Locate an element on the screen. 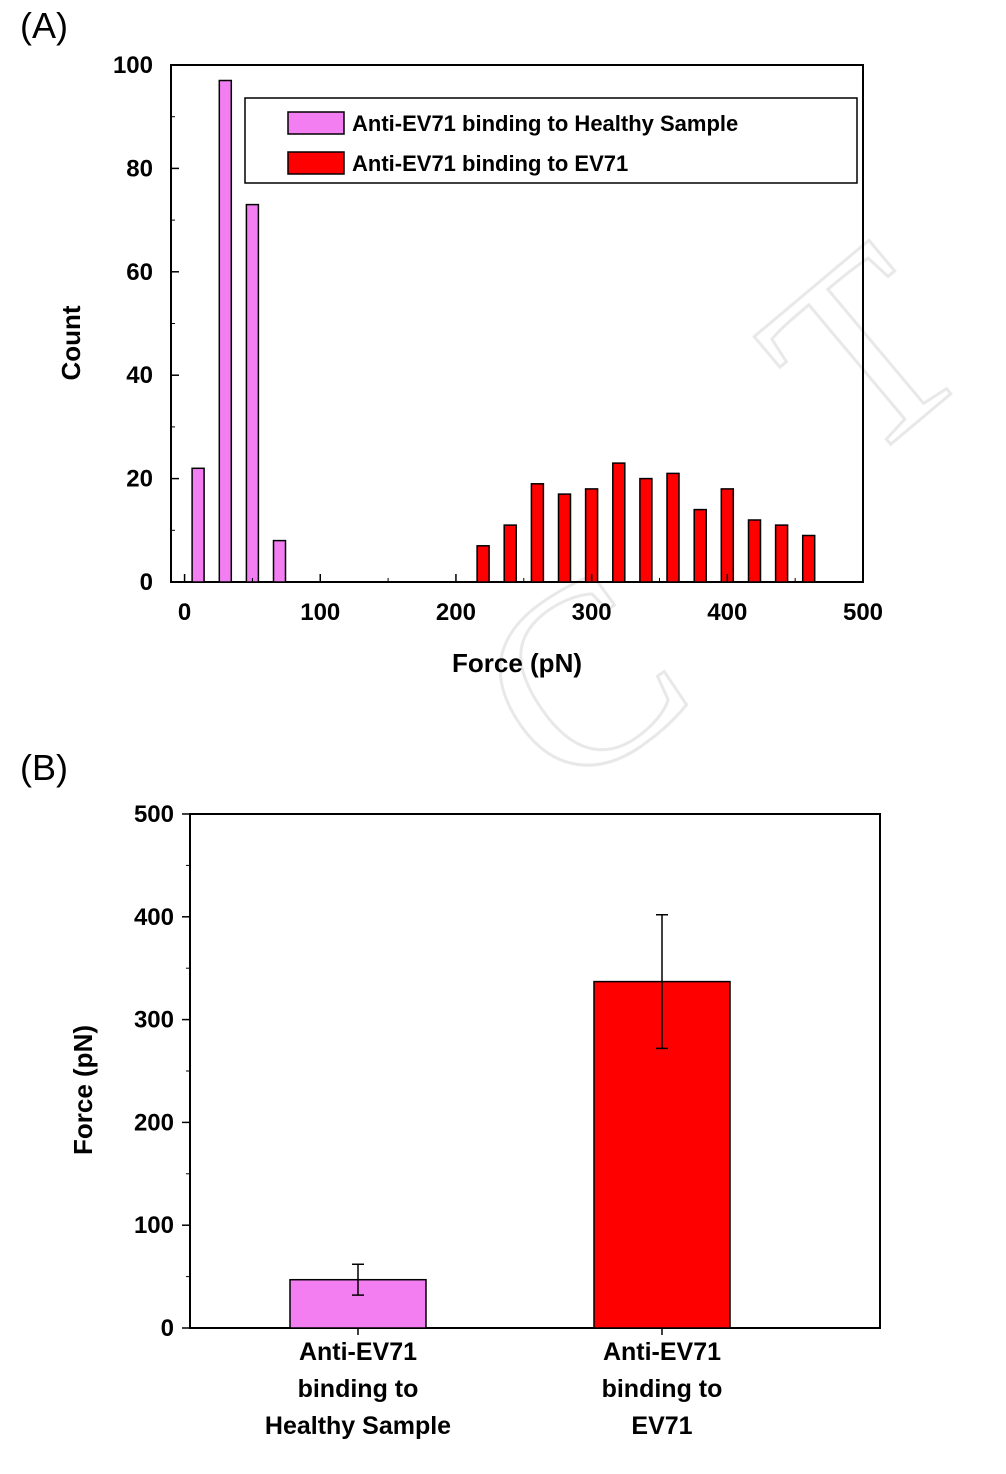 The width and height of the screenshot is (1006, 1474). y-tick-label: 40 is located at coordinates (139, 375).